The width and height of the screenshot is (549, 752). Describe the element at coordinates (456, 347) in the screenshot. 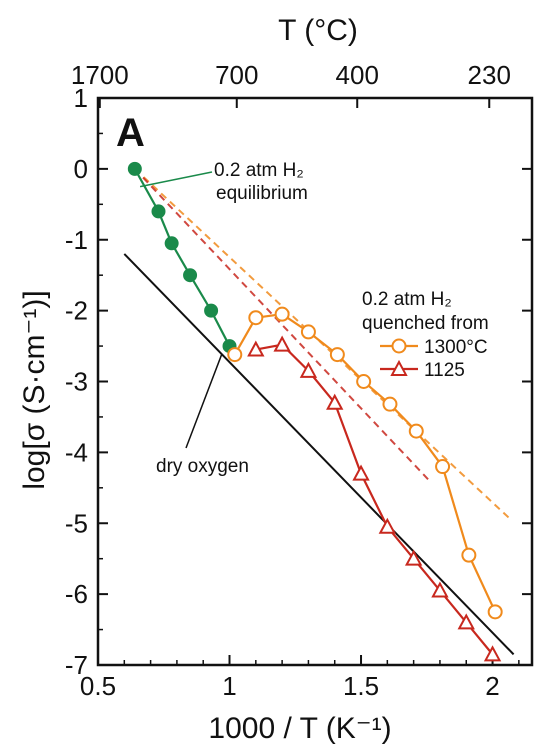

I see `legend-label-1300: 1300°C` at that location.